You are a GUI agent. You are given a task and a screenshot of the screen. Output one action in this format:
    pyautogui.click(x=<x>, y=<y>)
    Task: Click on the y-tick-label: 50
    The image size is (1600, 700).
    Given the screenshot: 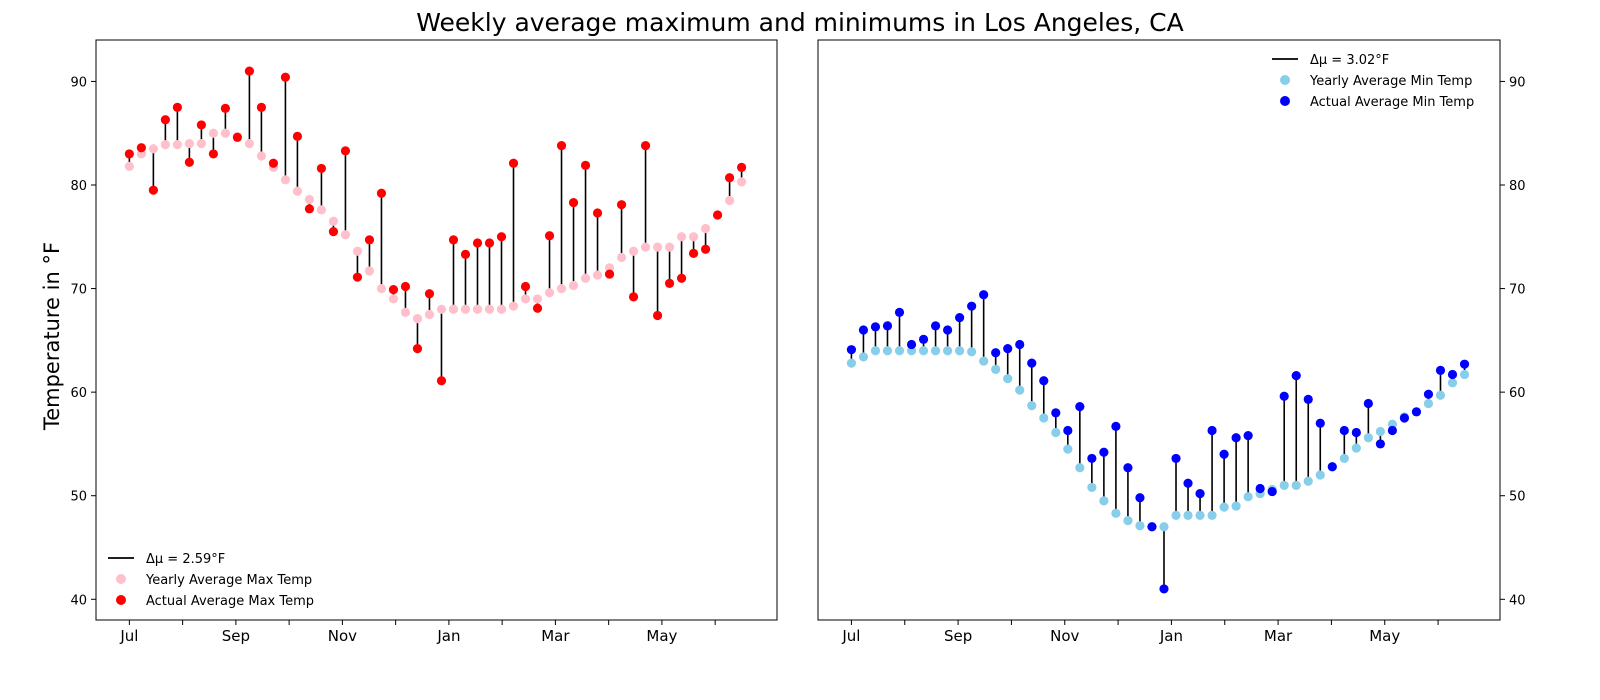 What is the action you would take?
    pyautogui.click(x=1517, y=497)
    